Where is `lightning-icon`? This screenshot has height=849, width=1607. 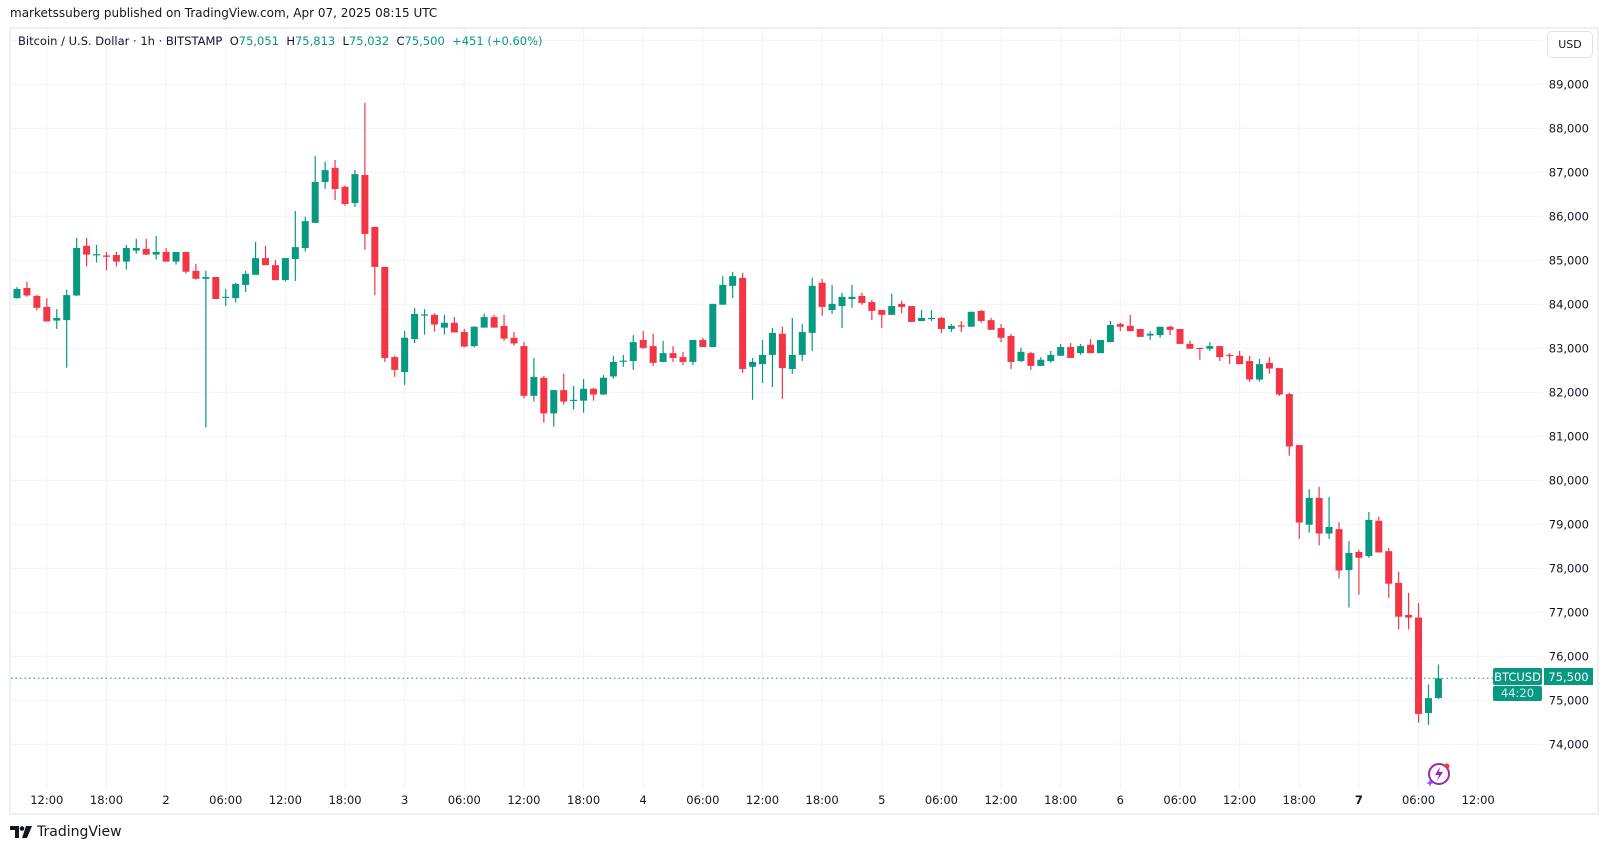 lightning-icon is located at coordinates (1438, 776).